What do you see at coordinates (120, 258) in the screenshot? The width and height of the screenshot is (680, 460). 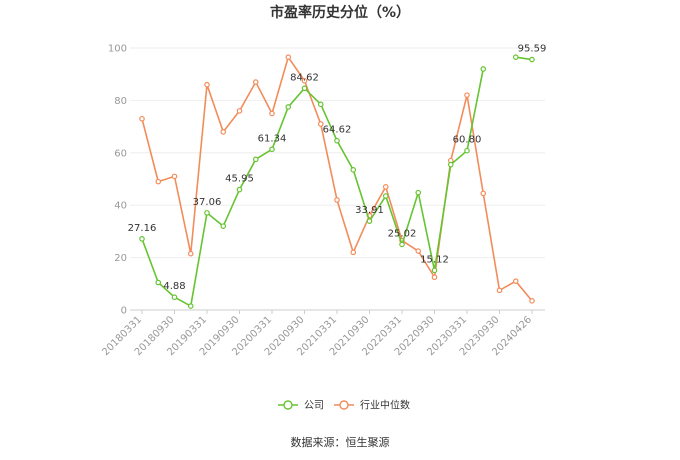 I see `y-tick-label: 20` at bounding box center [120, 258].